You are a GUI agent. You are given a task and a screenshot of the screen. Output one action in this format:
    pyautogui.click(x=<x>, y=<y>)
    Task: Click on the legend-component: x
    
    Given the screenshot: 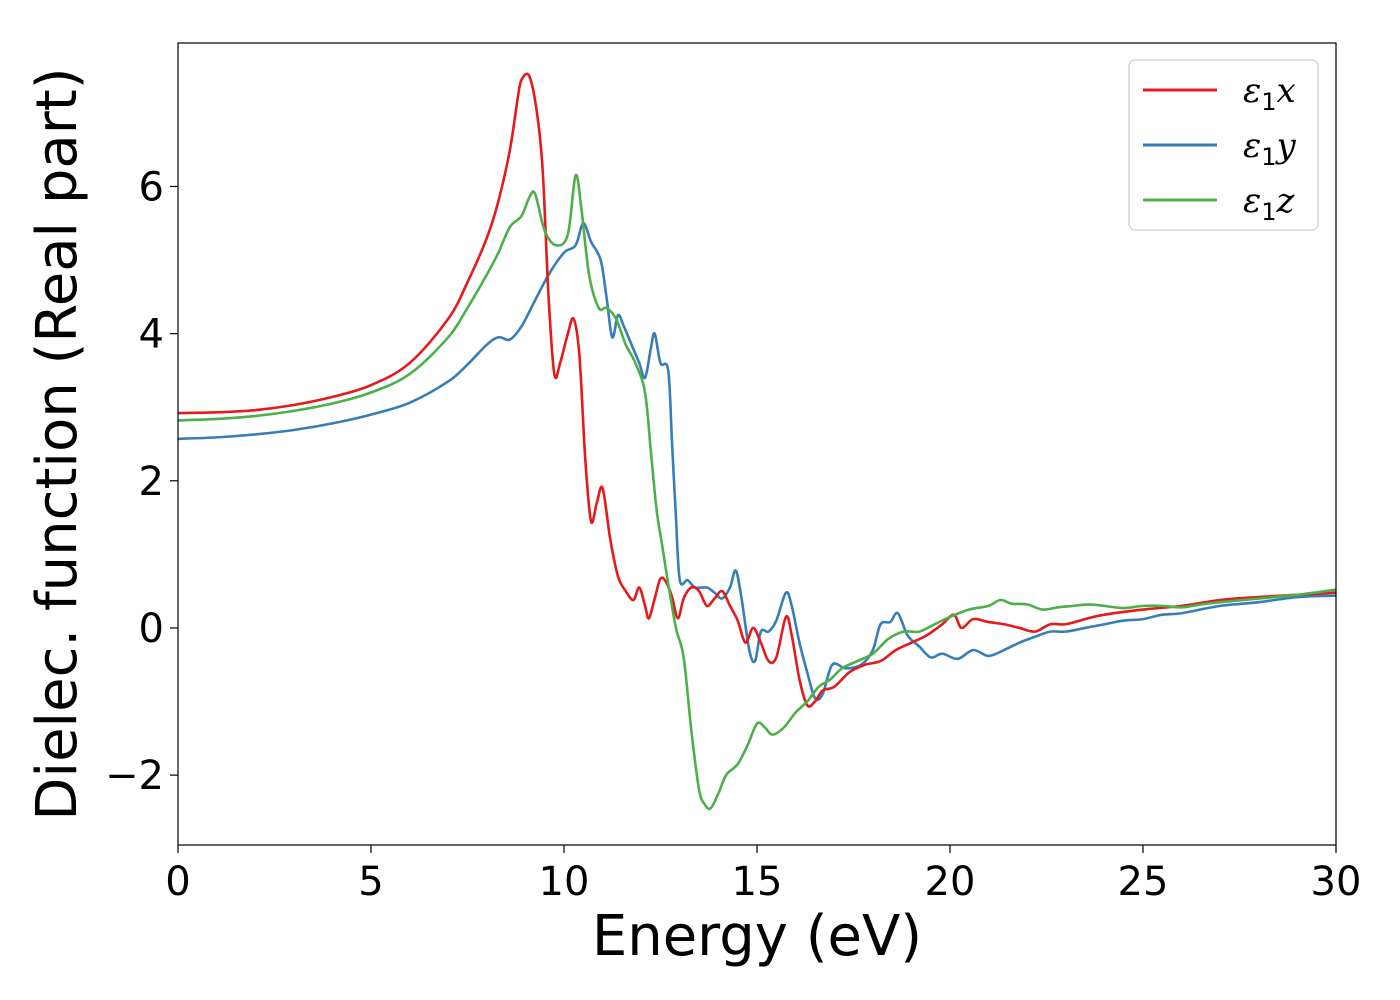 What is the action you would take?
    pyautogui.click(x=1286, y=91)
    